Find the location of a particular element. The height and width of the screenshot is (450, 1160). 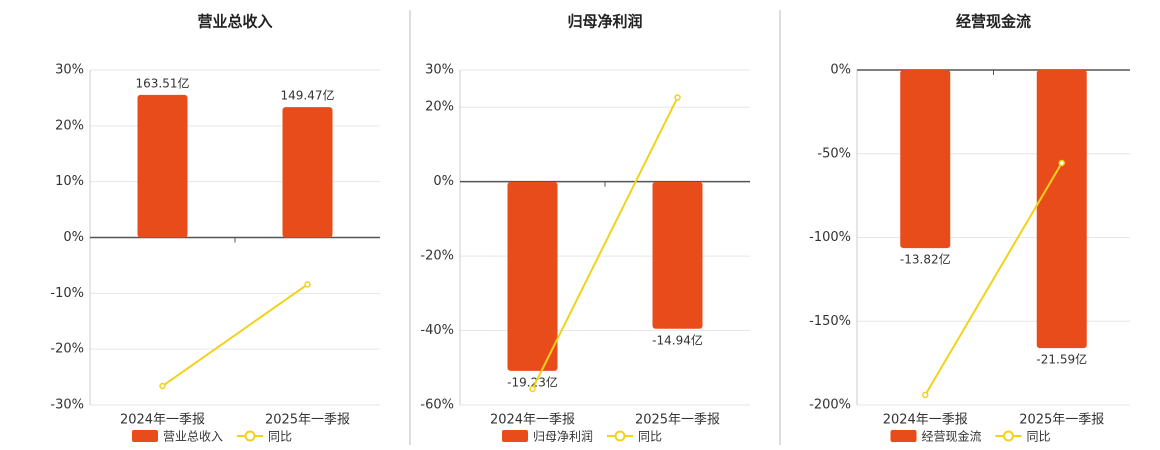

data-label: -14.94亿 is located at coordinates (677, 339).